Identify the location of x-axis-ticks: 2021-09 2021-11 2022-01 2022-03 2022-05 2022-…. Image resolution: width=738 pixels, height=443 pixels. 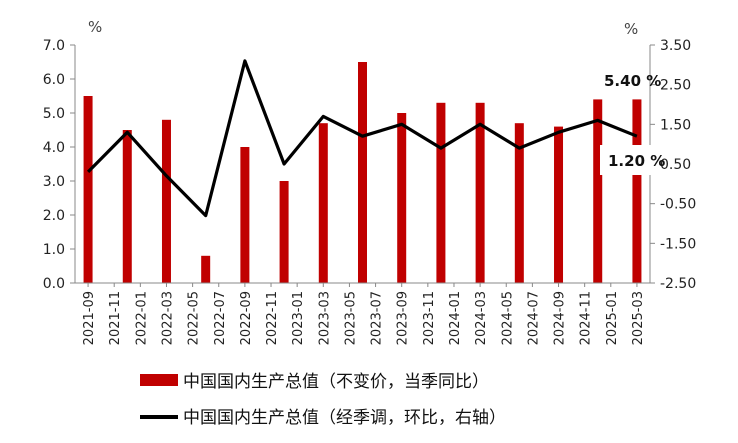
(364, 314).